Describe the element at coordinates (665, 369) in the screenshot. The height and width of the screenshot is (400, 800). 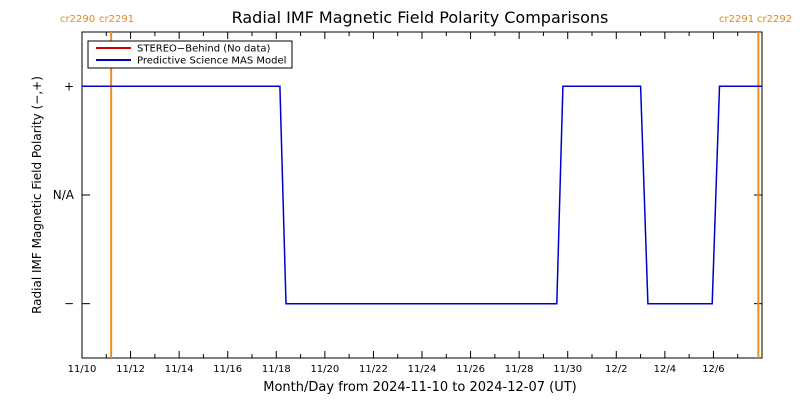
I see `x-tick-label: 12/4` at that location.